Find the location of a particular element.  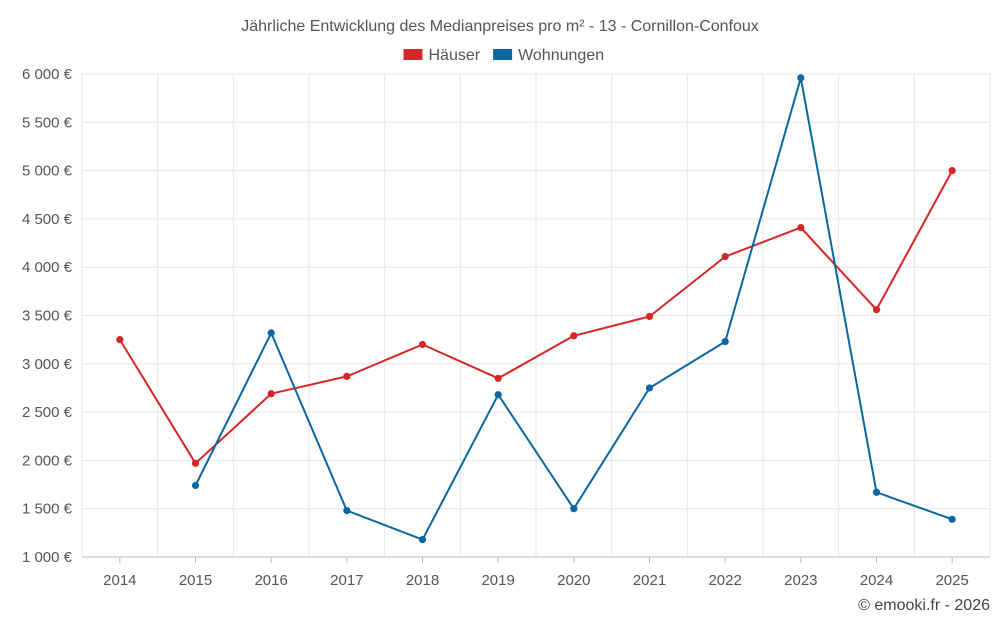

y-tick-label: 4 500 € is located at coordinates (47, 219).